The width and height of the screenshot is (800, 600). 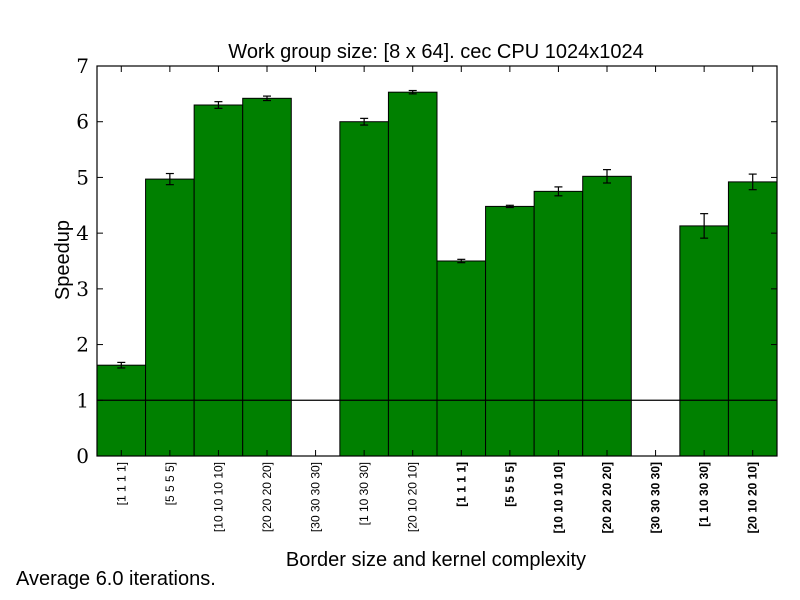 What do you see at coordinates (436, 560) in the screenshot?
I see `x-axis-label: Border size and kernel complexity` at bounding box center [436, 560].